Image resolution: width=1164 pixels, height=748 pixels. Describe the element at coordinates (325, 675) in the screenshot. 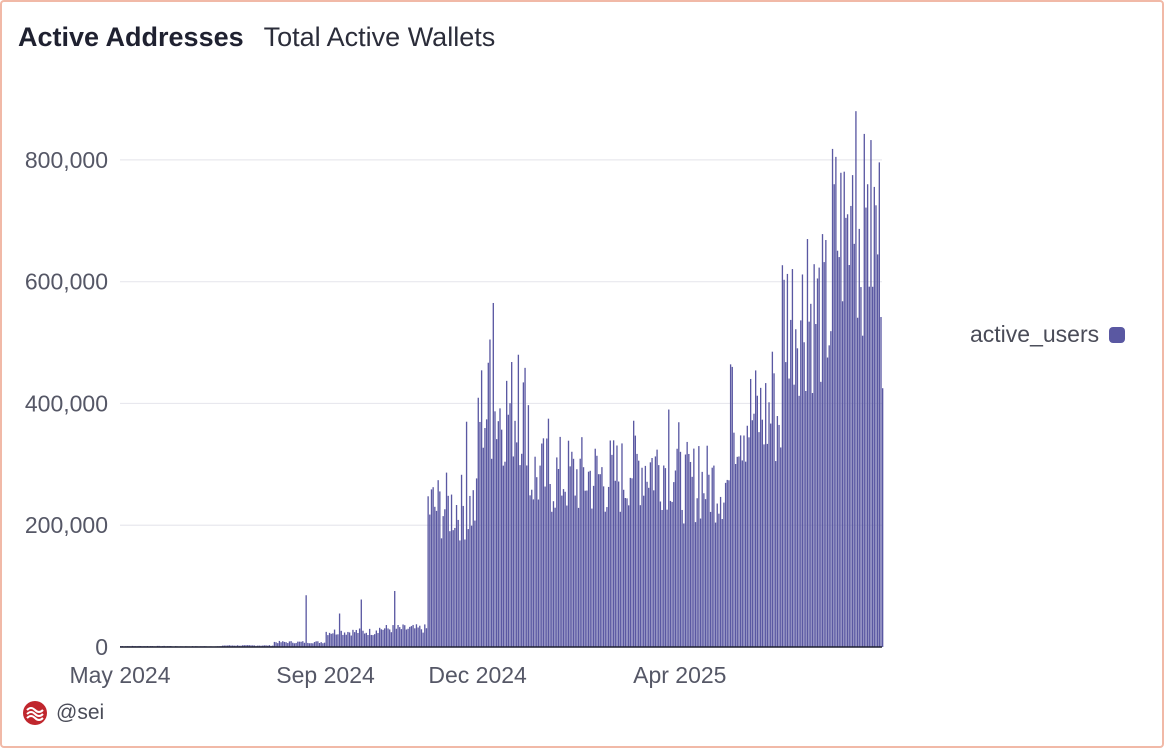

I see `x-tick-label: Sep 2024` at that location.